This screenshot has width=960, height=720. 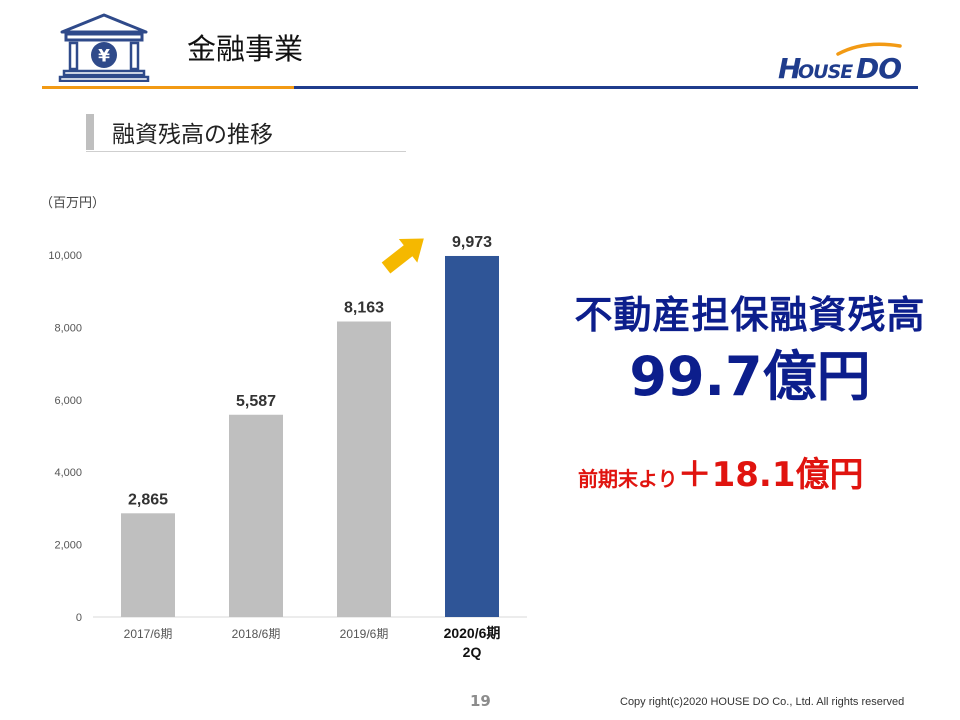 What do you see at coordinates (68, 401) in the screenshot?
I see `y-tick-label: 6,000` at bounding box center [68, 401].